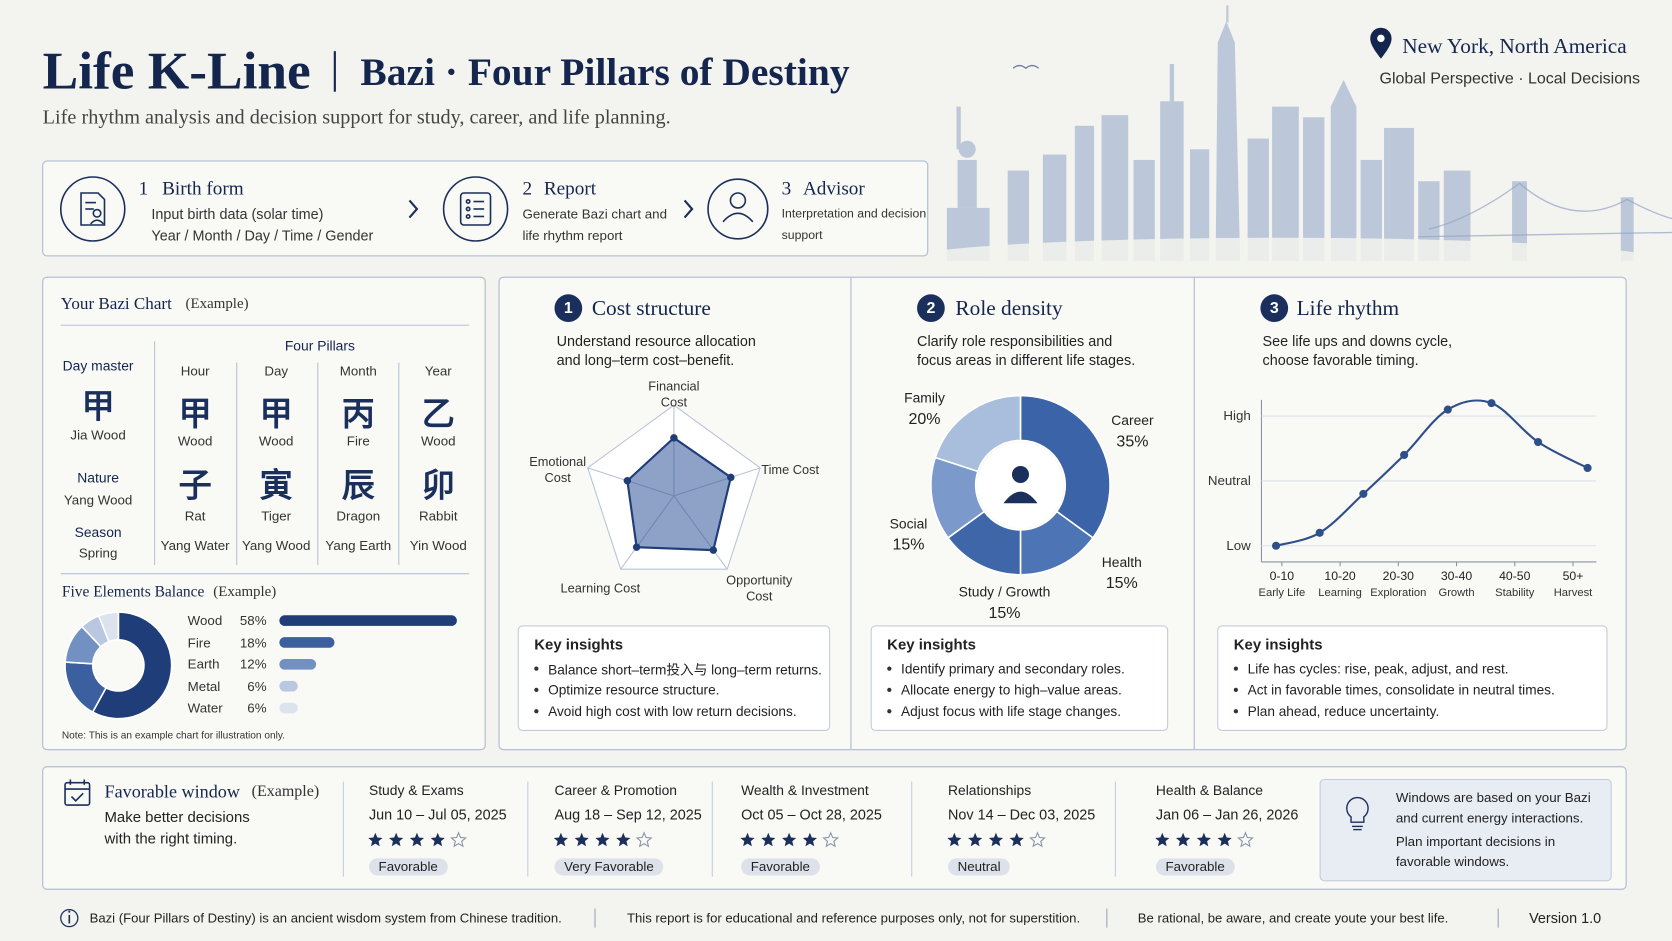 This screenshot has height=941, width=1672. I want to click on branch-element: Yang Earth, so click(358, 546).